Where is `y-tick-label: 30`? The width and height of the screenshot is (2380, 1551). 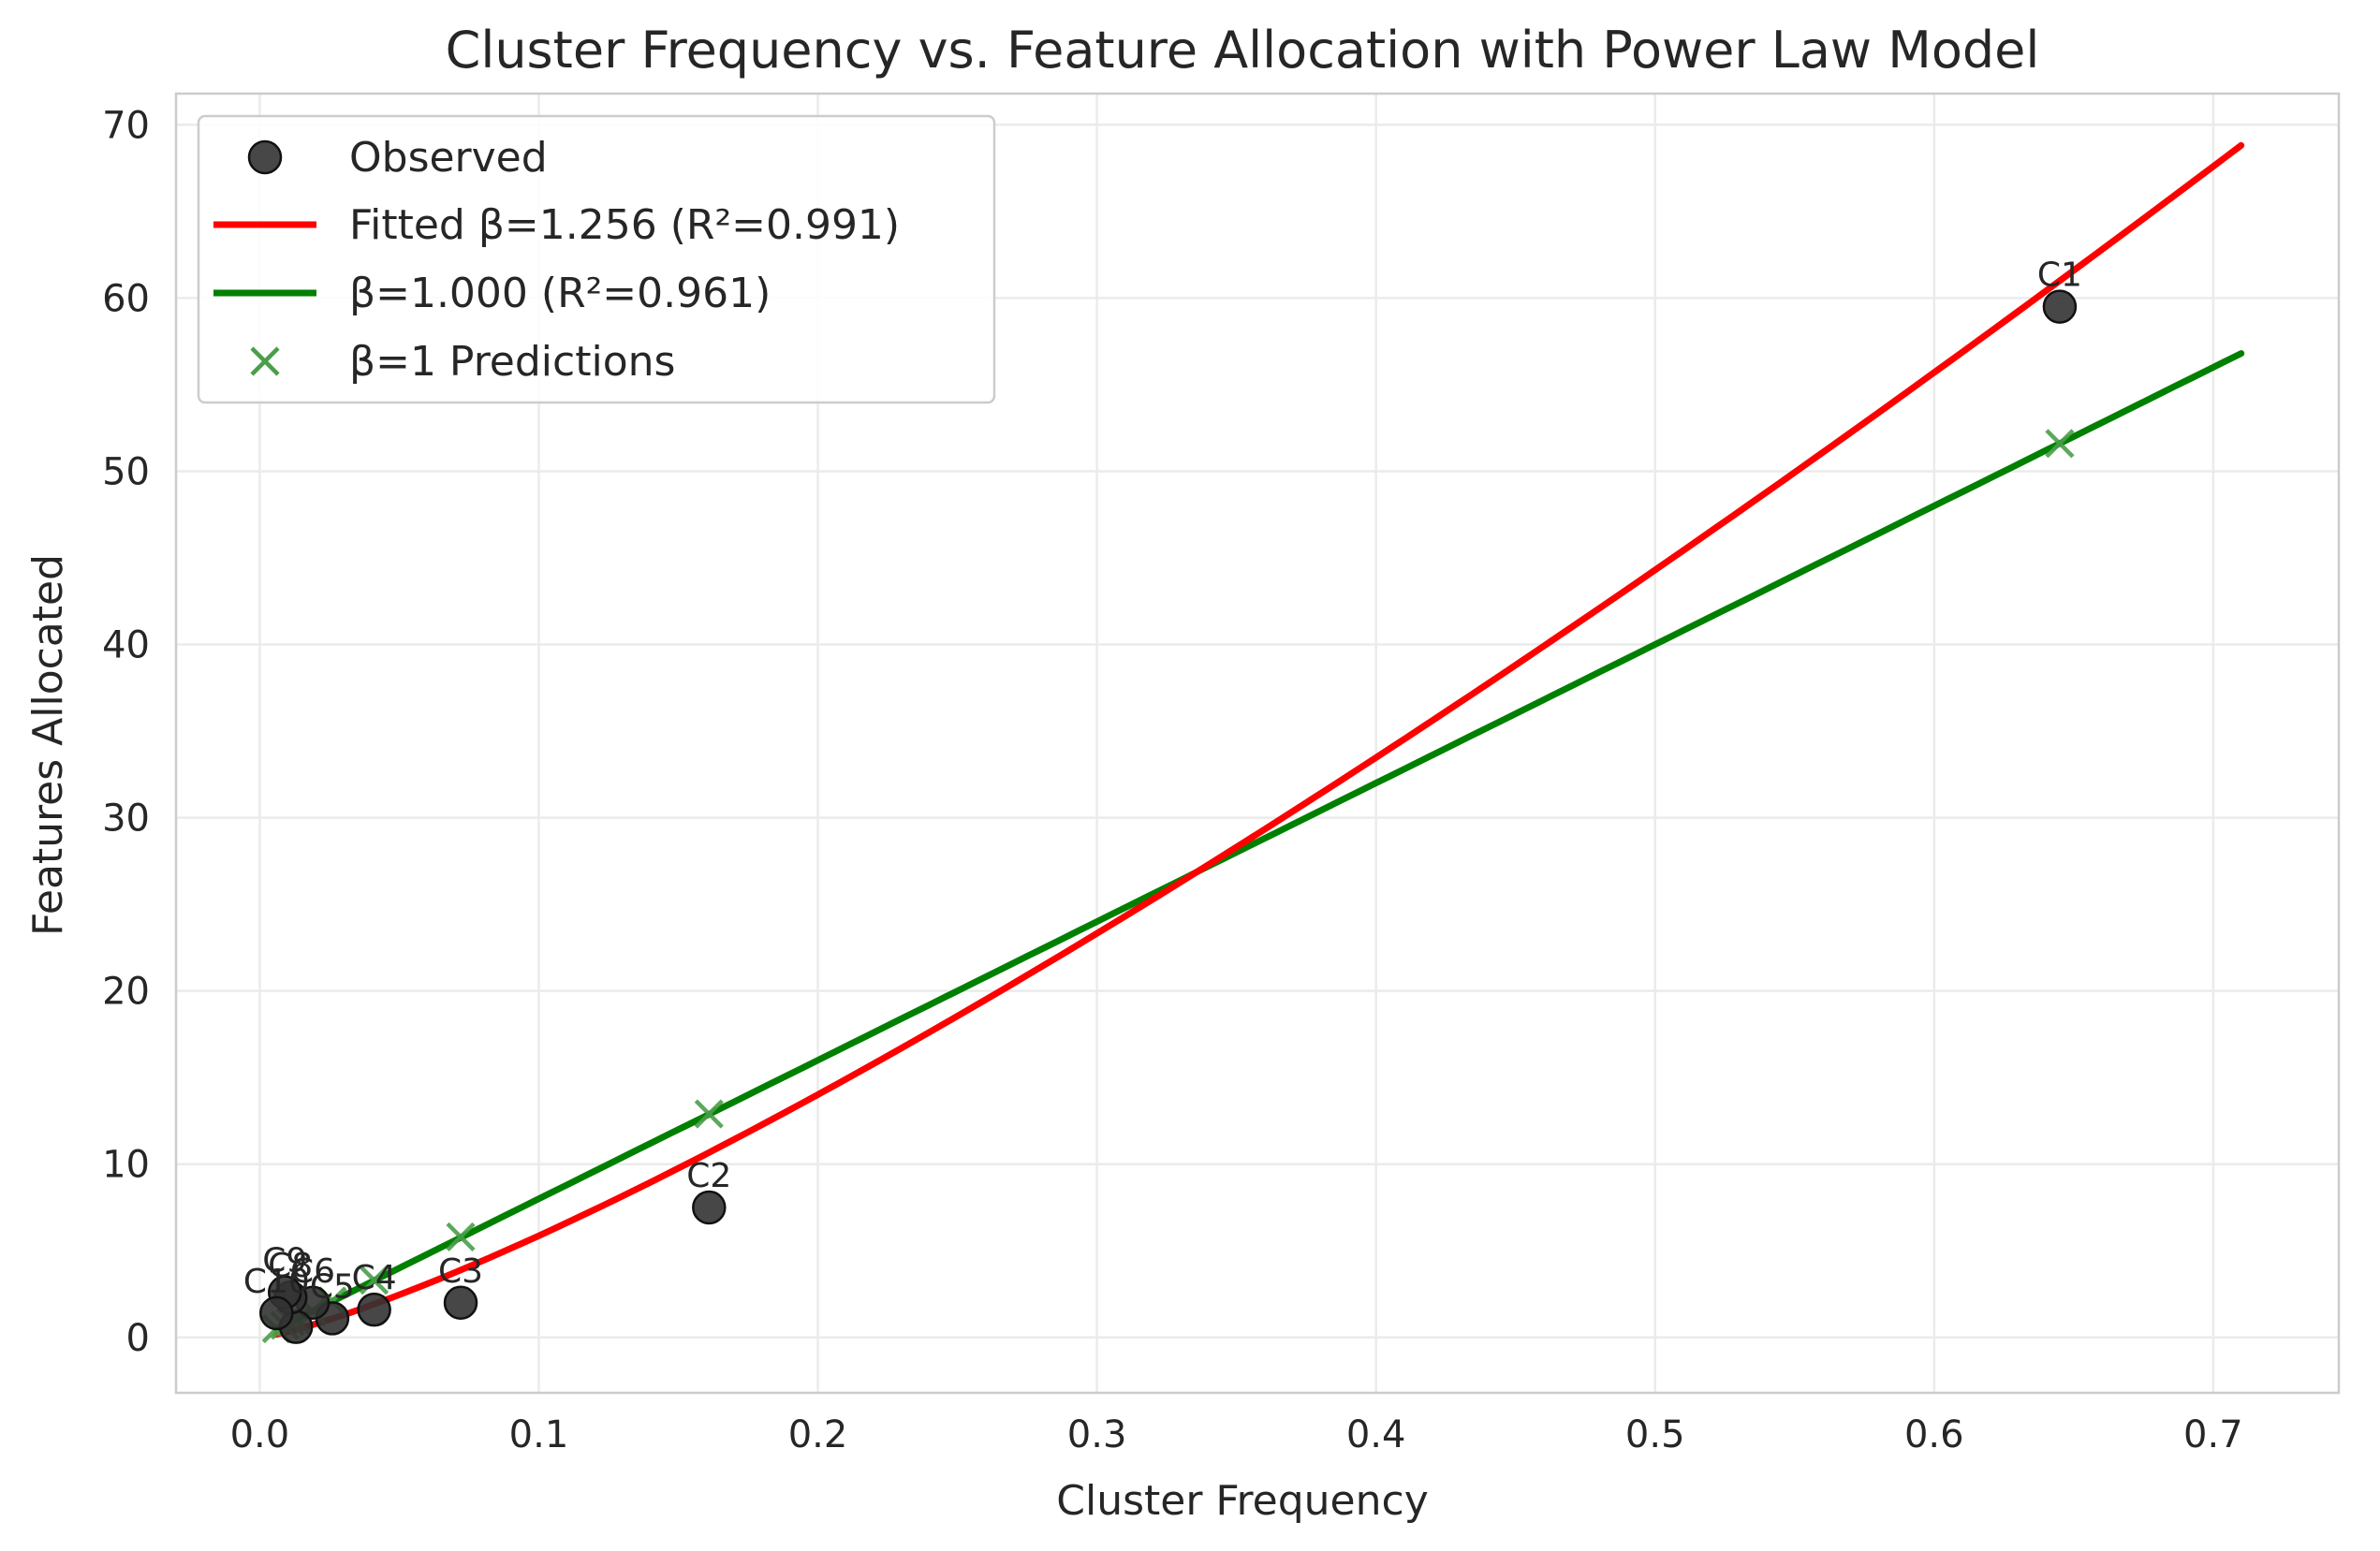 y-tick-label: 30 is located at coordinates (126, 819).